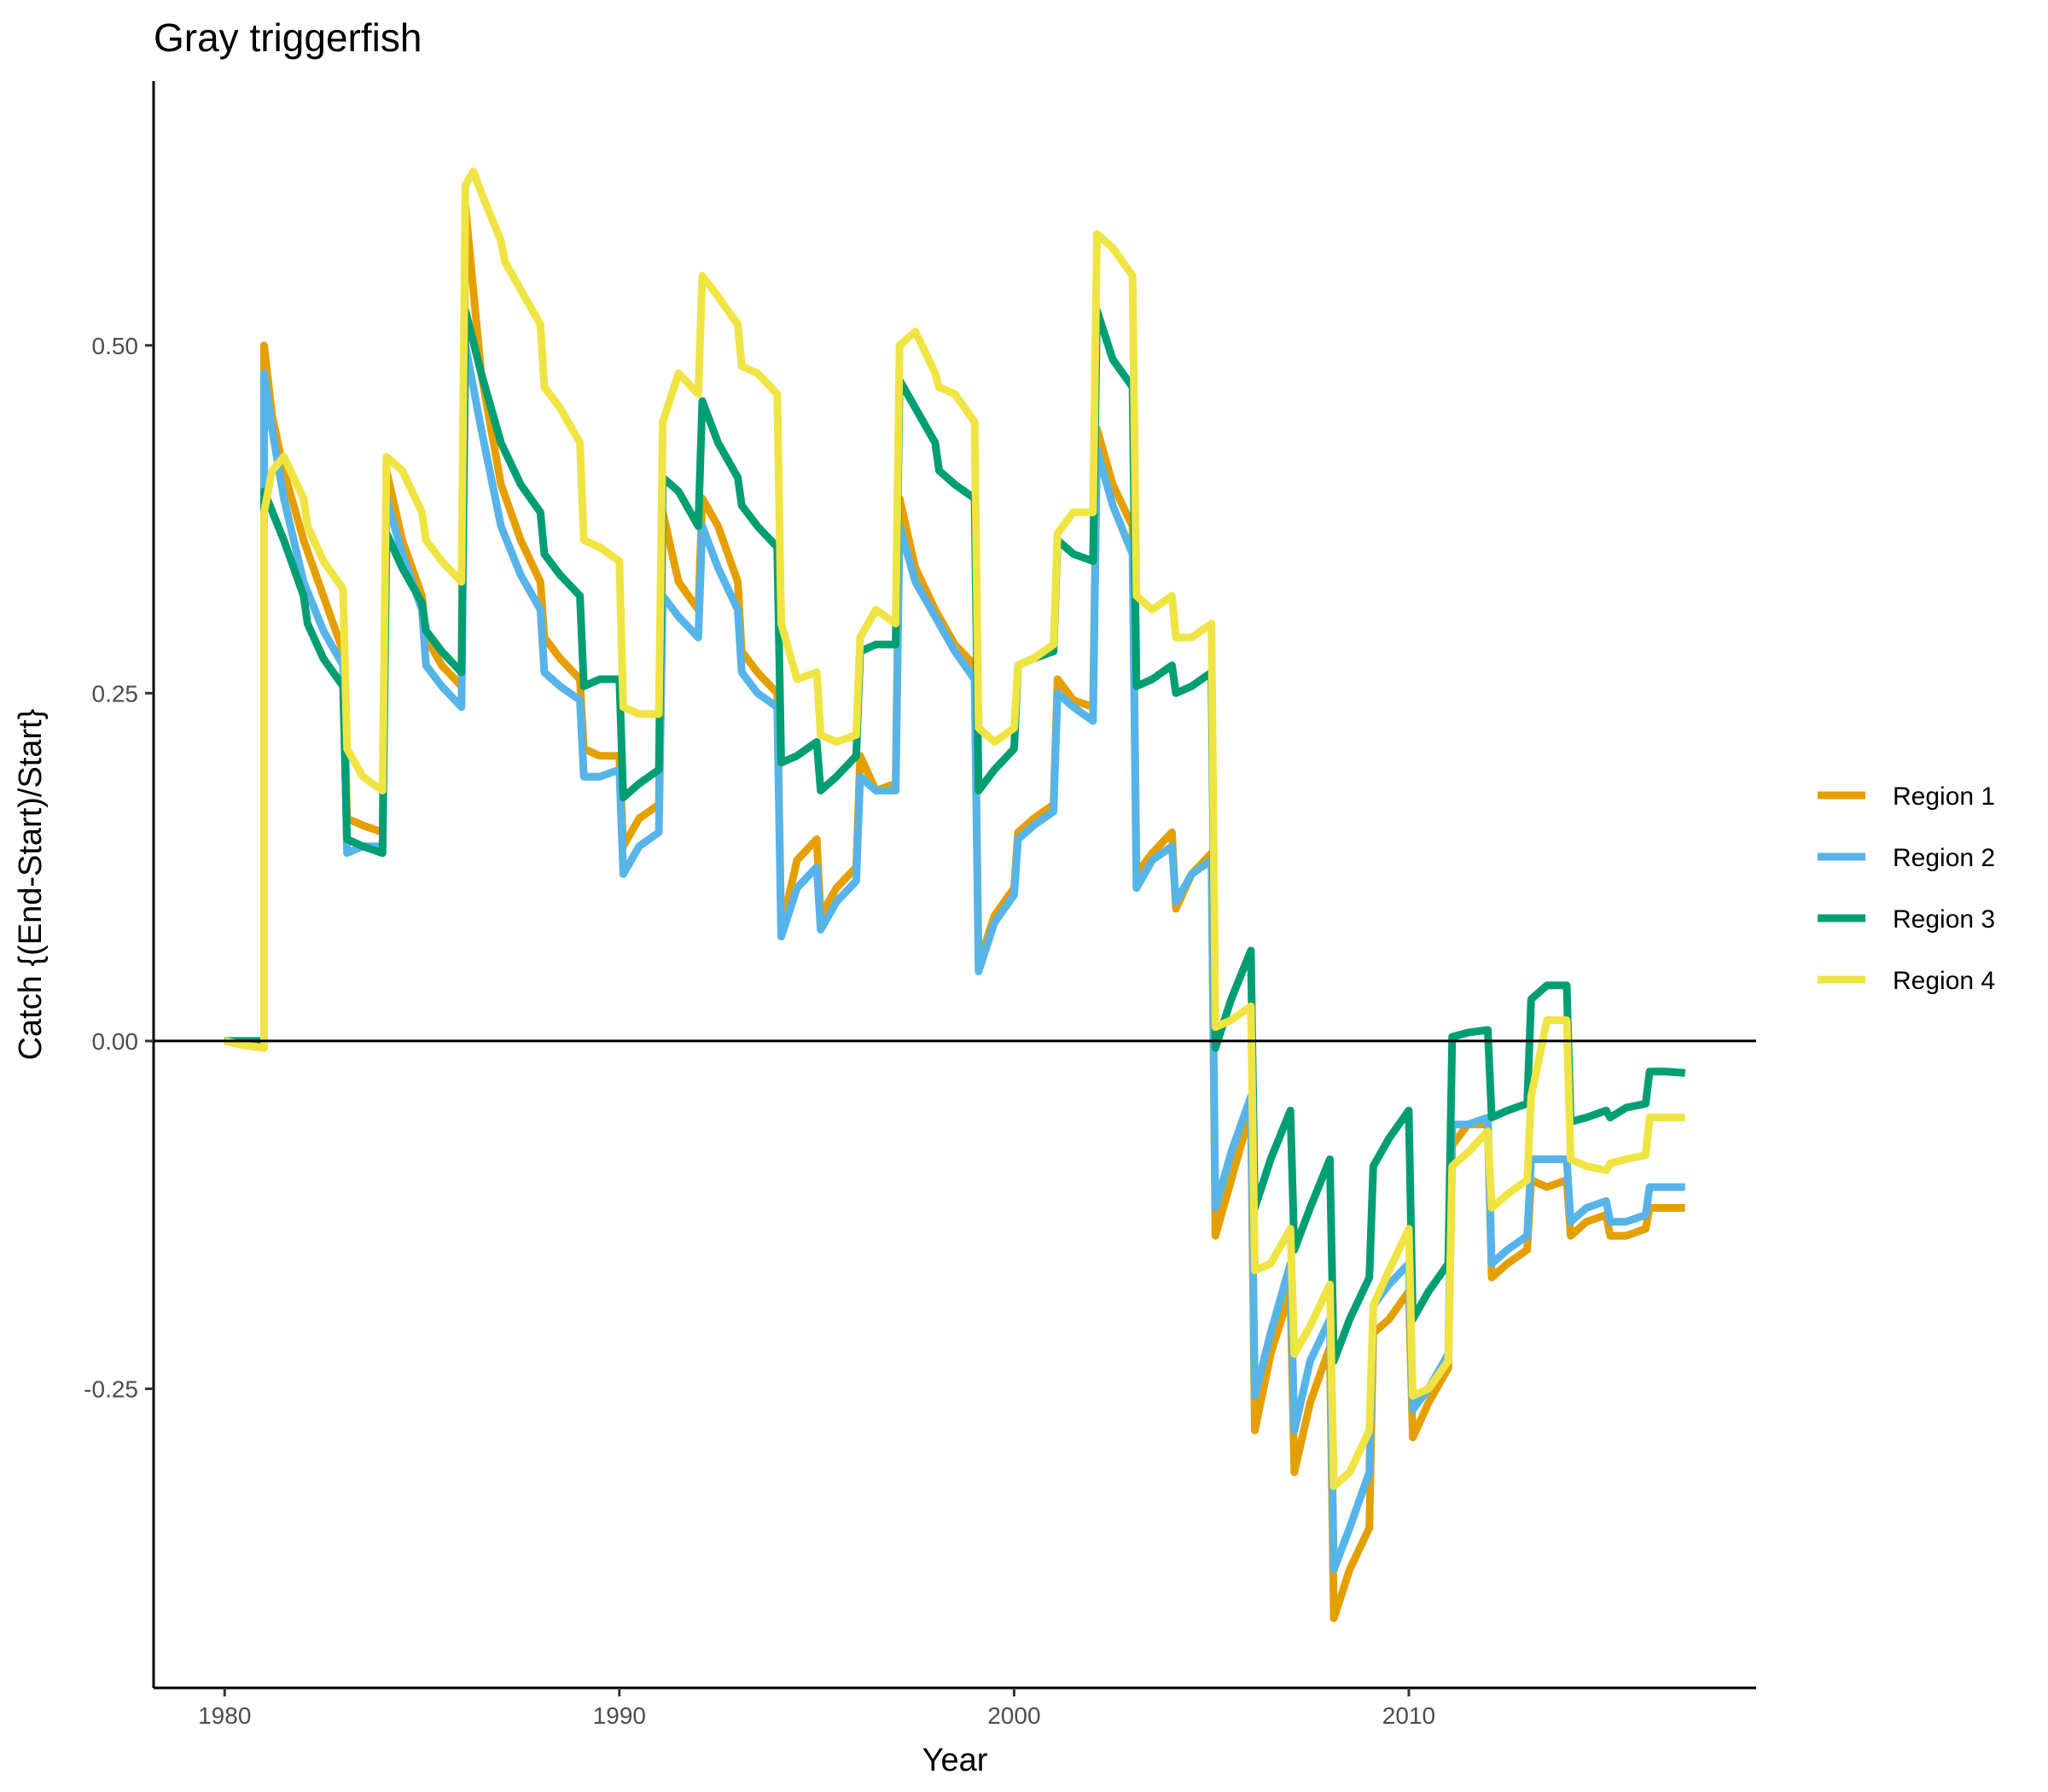 The width and height of the screenshot is (2048, 1792). What do you see at coordinates (119, 867) in the screenshot?
I see `y-axis-ticks: -0.25 0.00 0.25 0.50` at bounding box center [119, 867].